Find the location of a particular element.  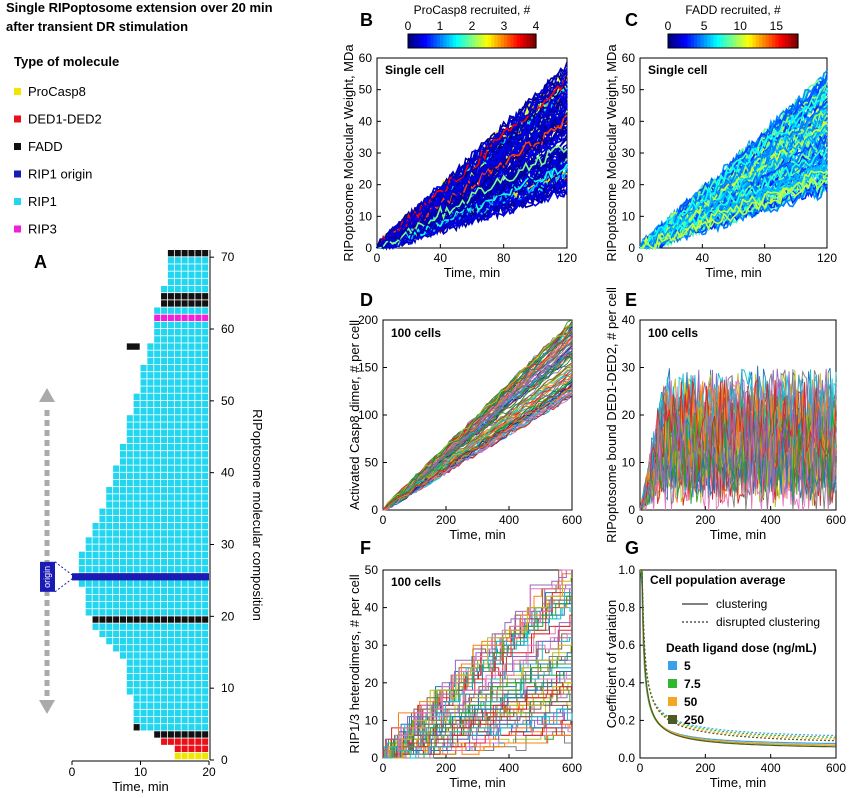

x-tick-label: 200 is located at coordinates (705, 768).